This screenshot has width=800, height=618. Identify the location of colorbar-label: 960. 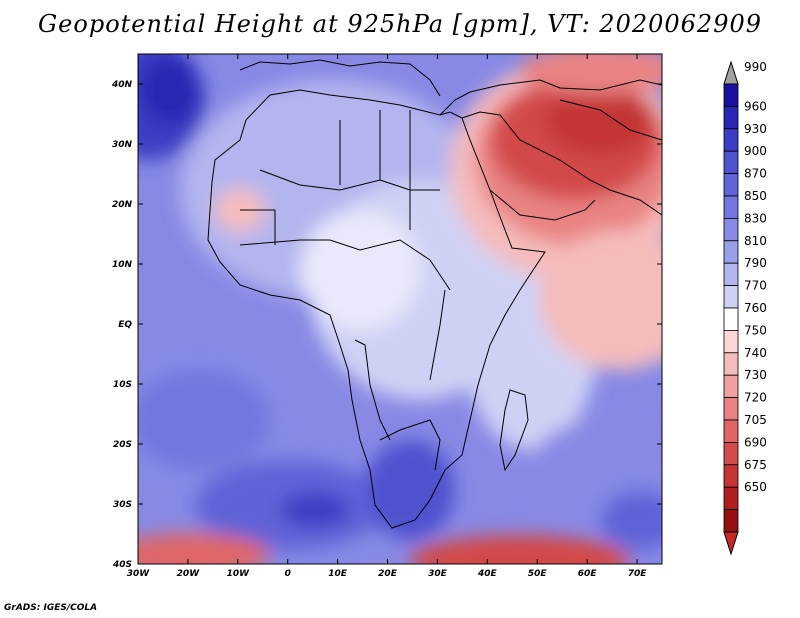
(755, 106).